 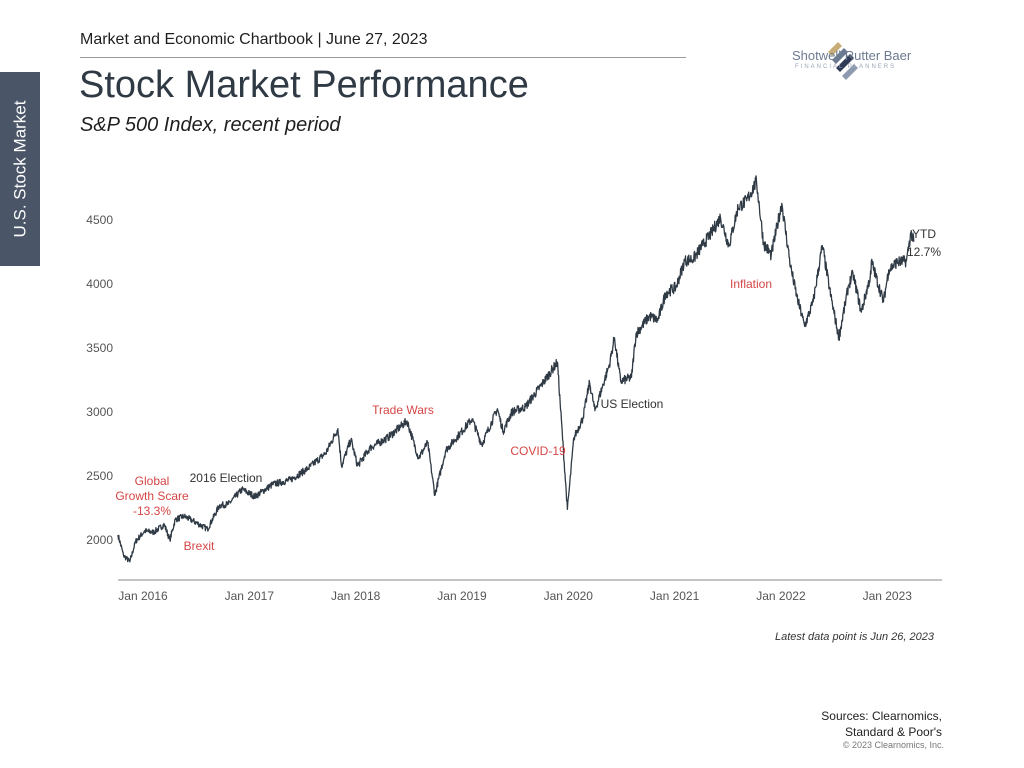 I want to click on annotation-label: Inflation, so click(x=751, y=284).